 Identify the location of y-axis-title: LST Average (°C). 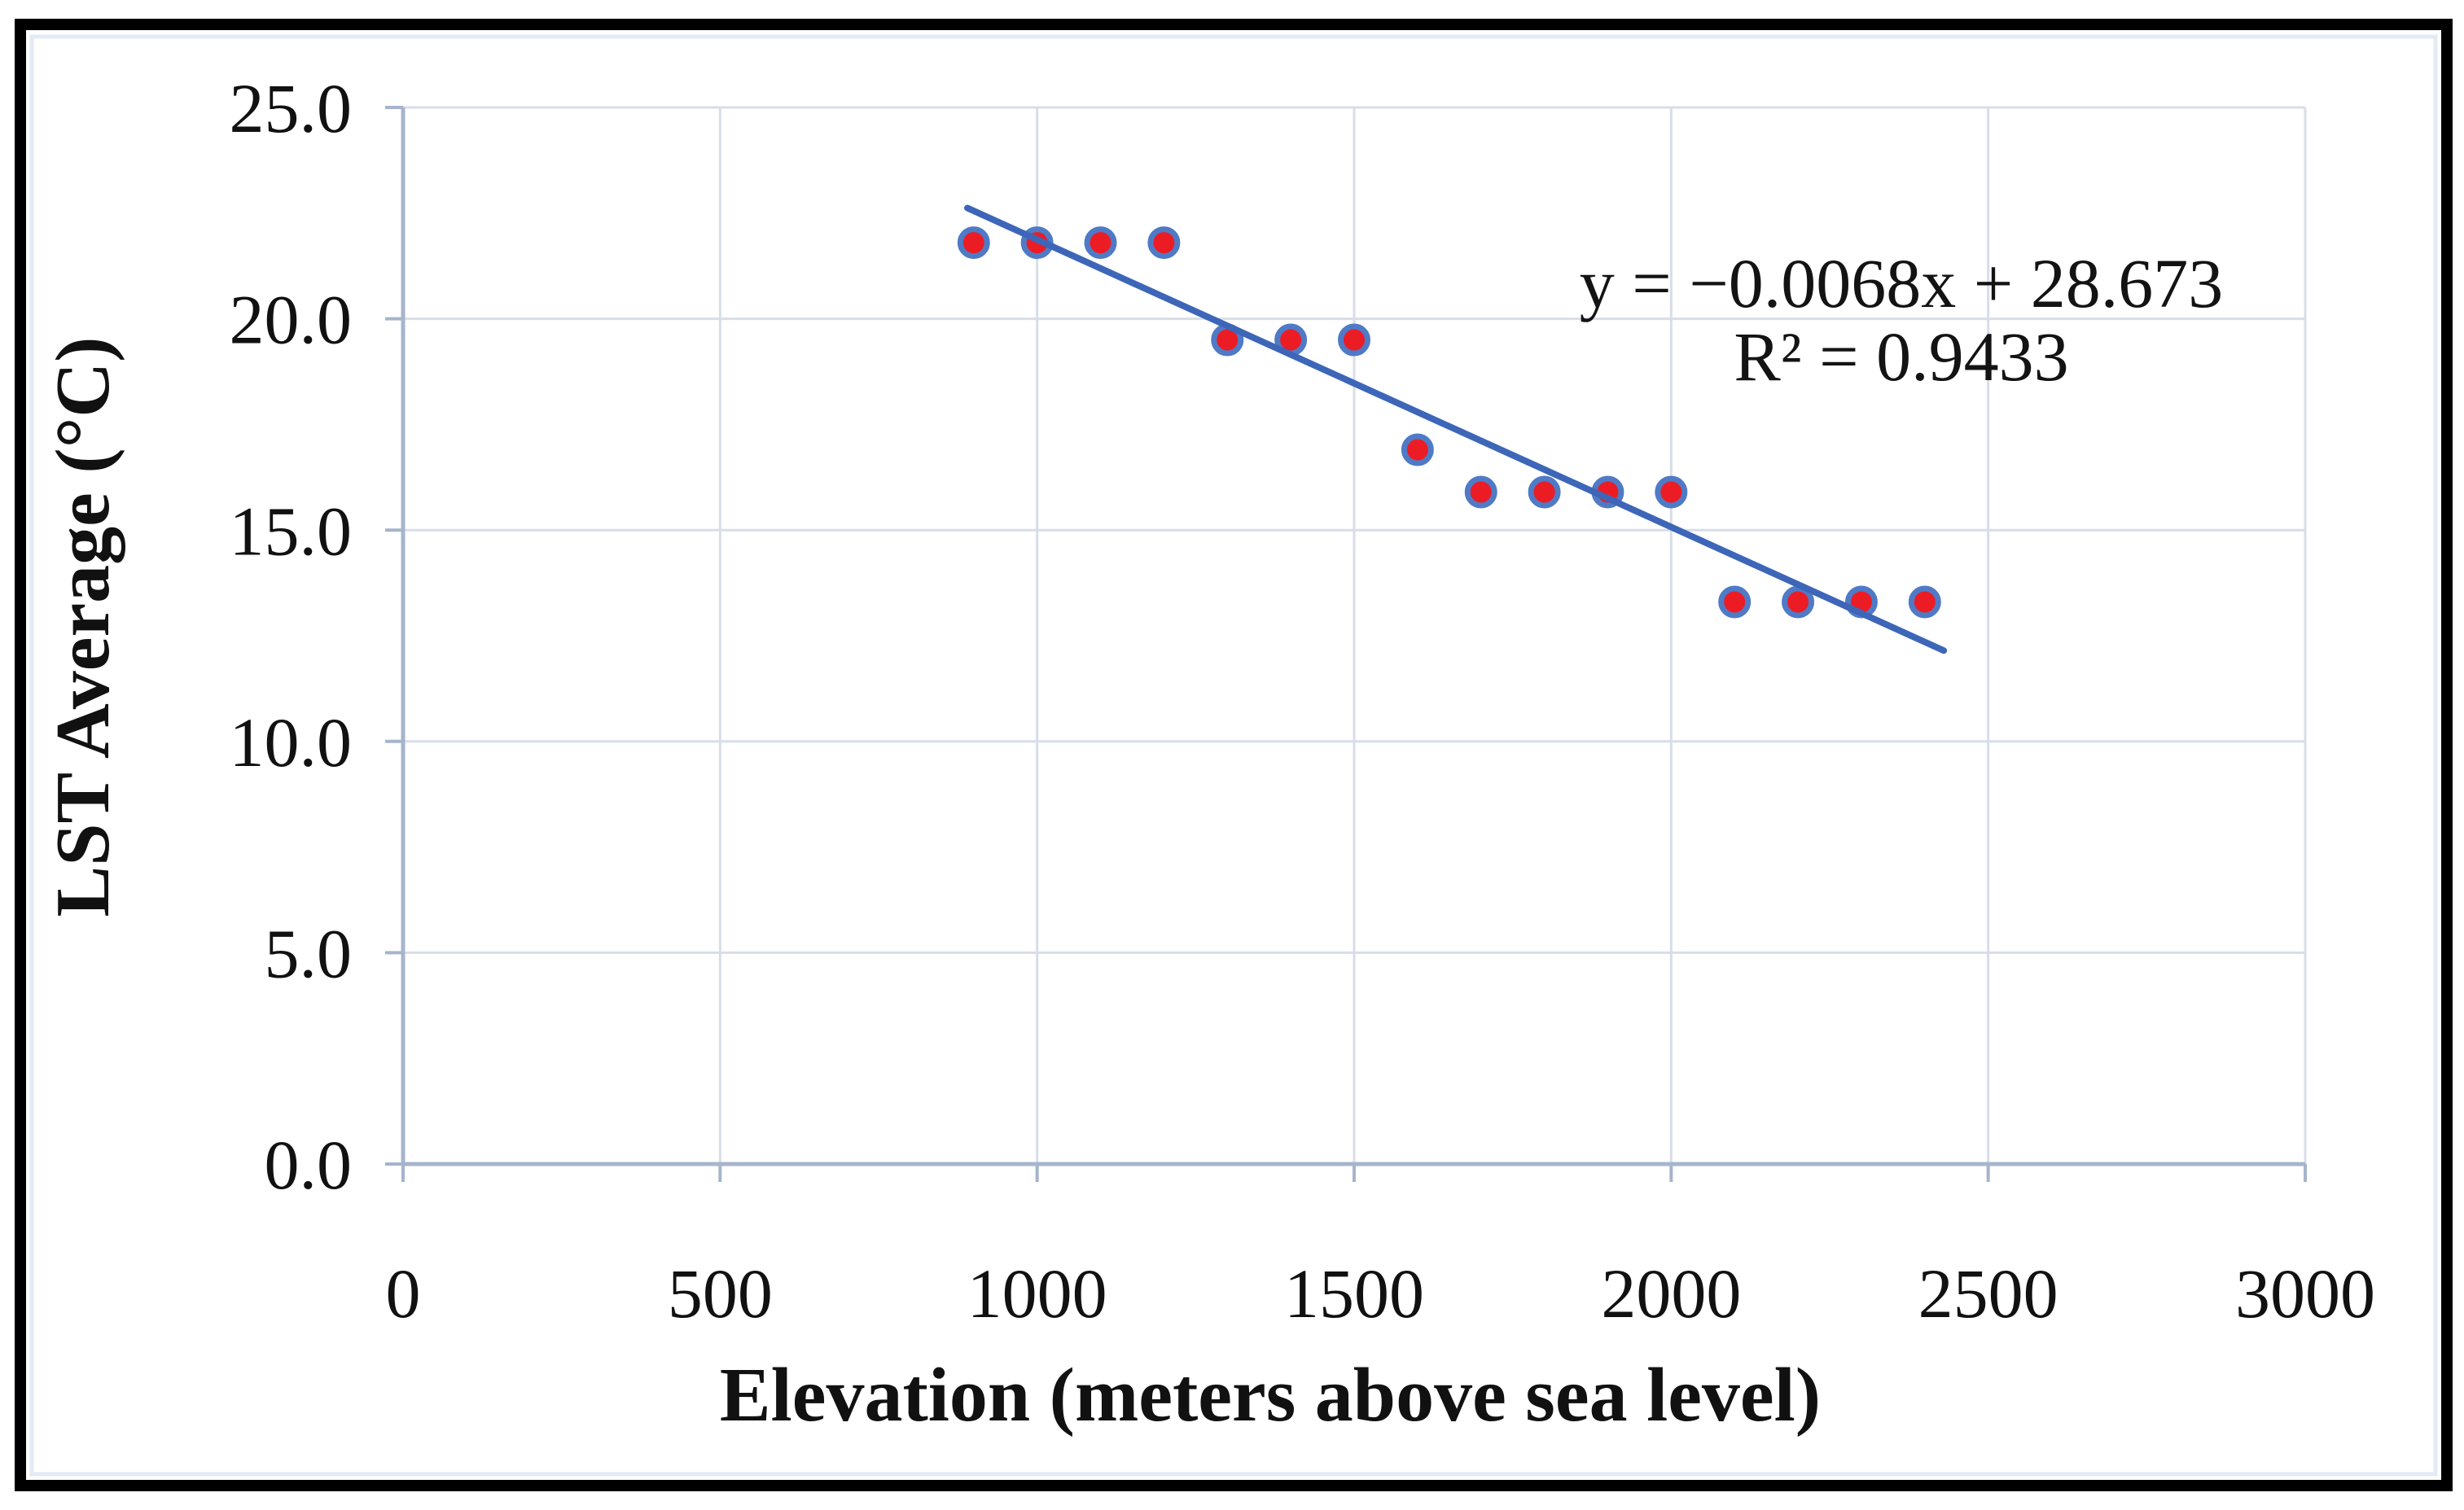
(83, 627).